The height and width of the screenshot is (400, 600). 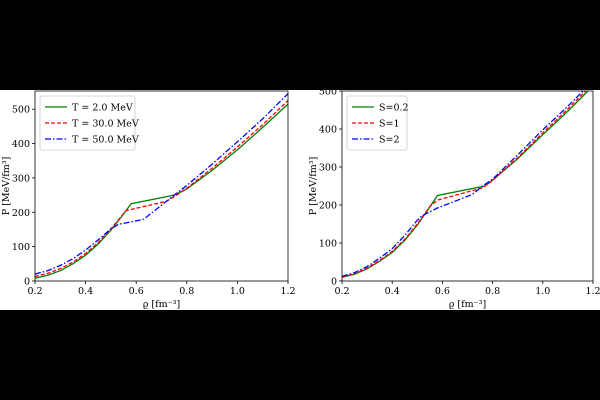 I want to click on legend-label-2: T = 30.0 MeV, so click(x=105, y=124).